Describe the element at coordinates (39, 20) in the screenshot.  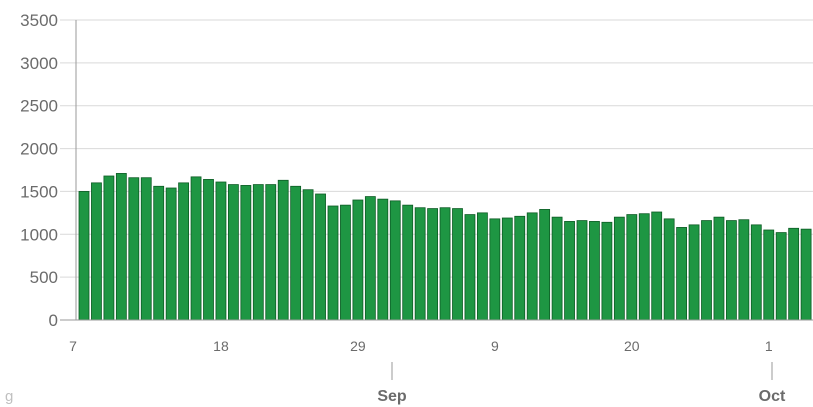
I see `y-tick-label: 3500` at that location.